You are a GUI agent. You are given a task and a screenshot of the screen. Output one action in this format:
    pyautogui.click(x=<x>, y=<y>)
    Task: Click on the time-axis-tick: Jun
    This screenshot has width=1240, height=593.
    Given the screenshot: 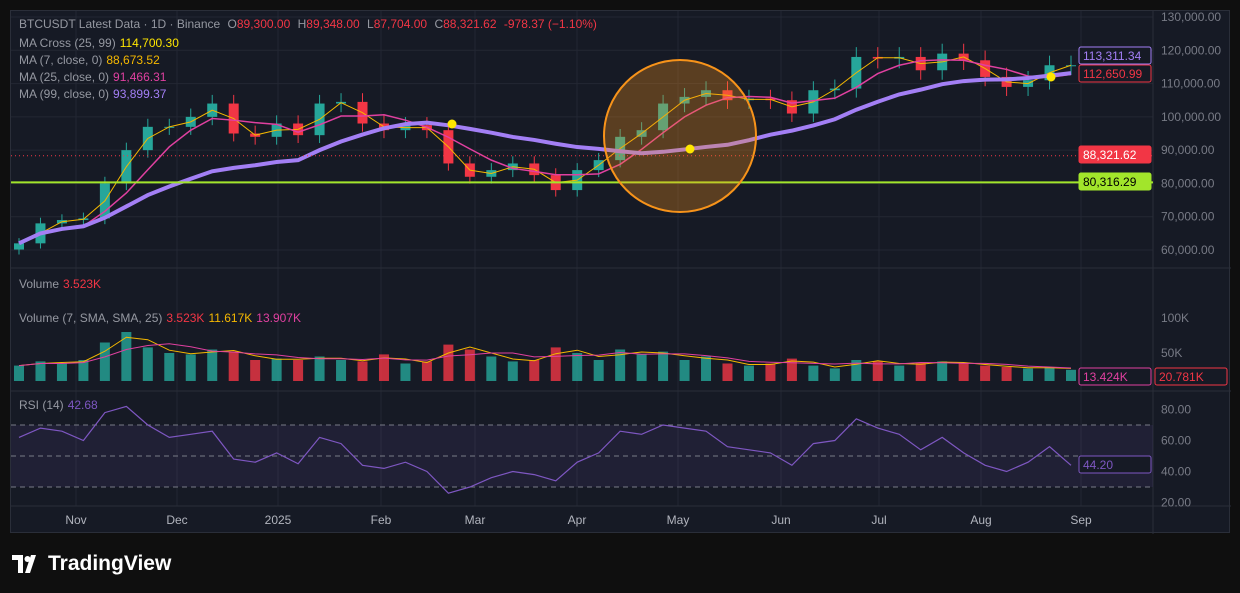 What is the action you would take?
    pyautogui.click(x=780, y=520)
    